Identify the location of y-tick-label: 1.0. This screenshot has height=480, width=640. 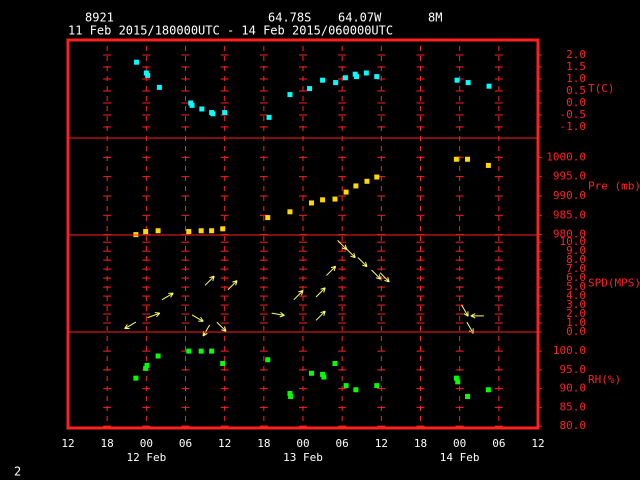
(576, 322).